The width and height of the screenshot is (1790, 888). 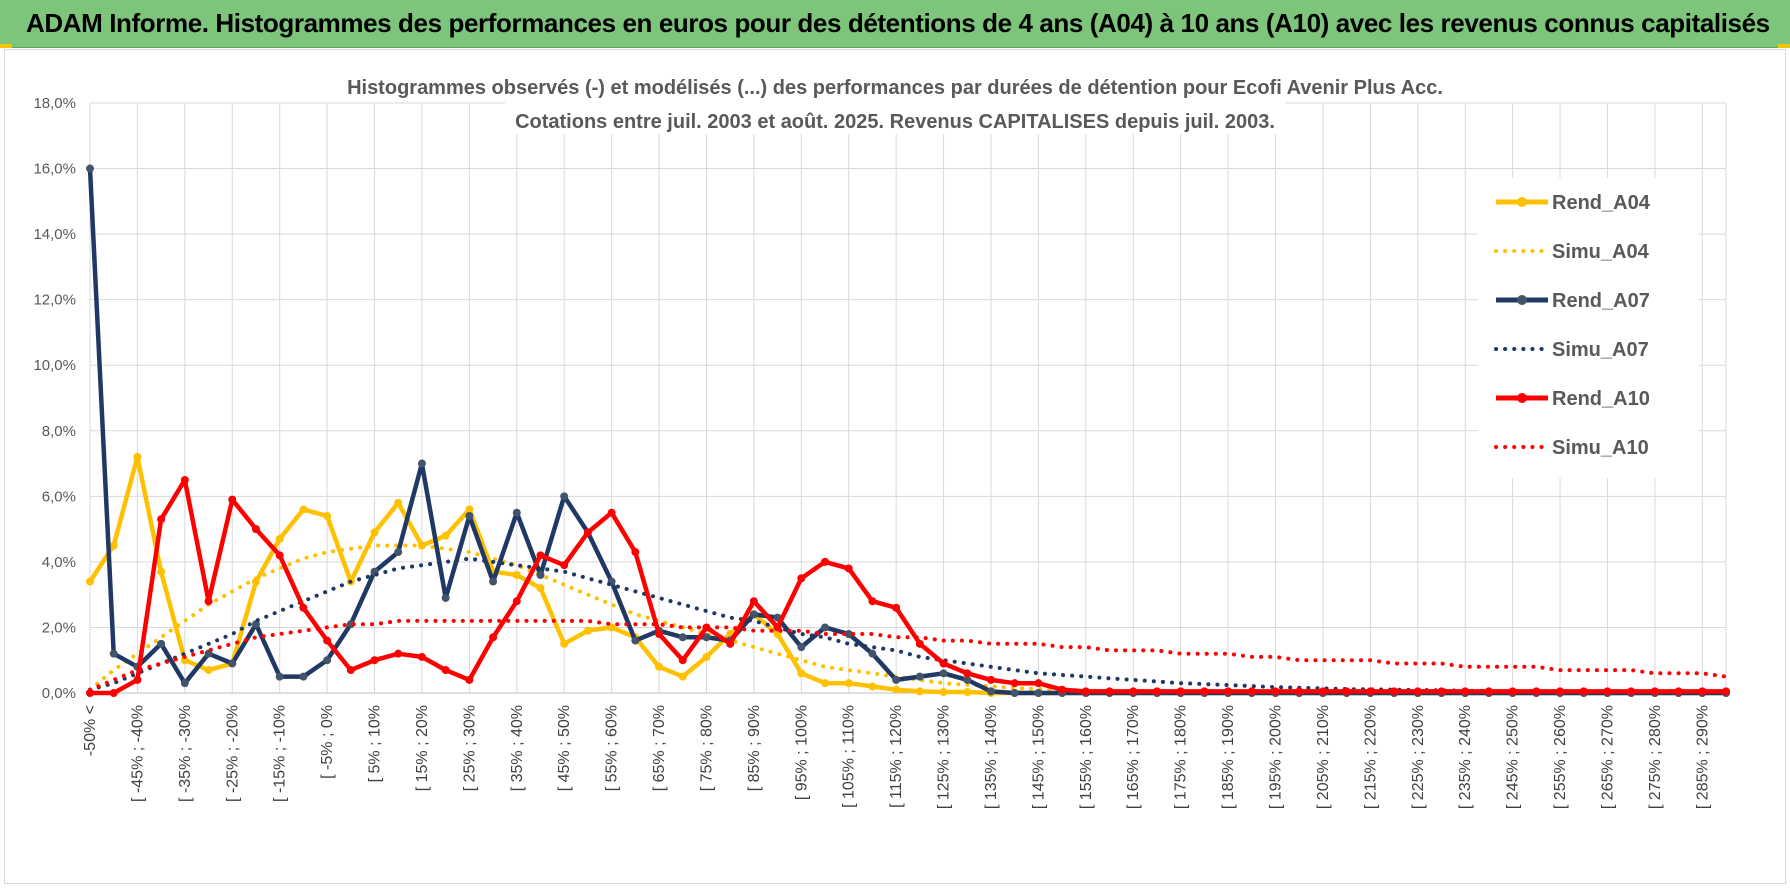 What do you see at coordinates (1323, 757) in the screenshot?
I see `x-tick-label: [ 205% ; 210%` at bounding box center [1323, 757].